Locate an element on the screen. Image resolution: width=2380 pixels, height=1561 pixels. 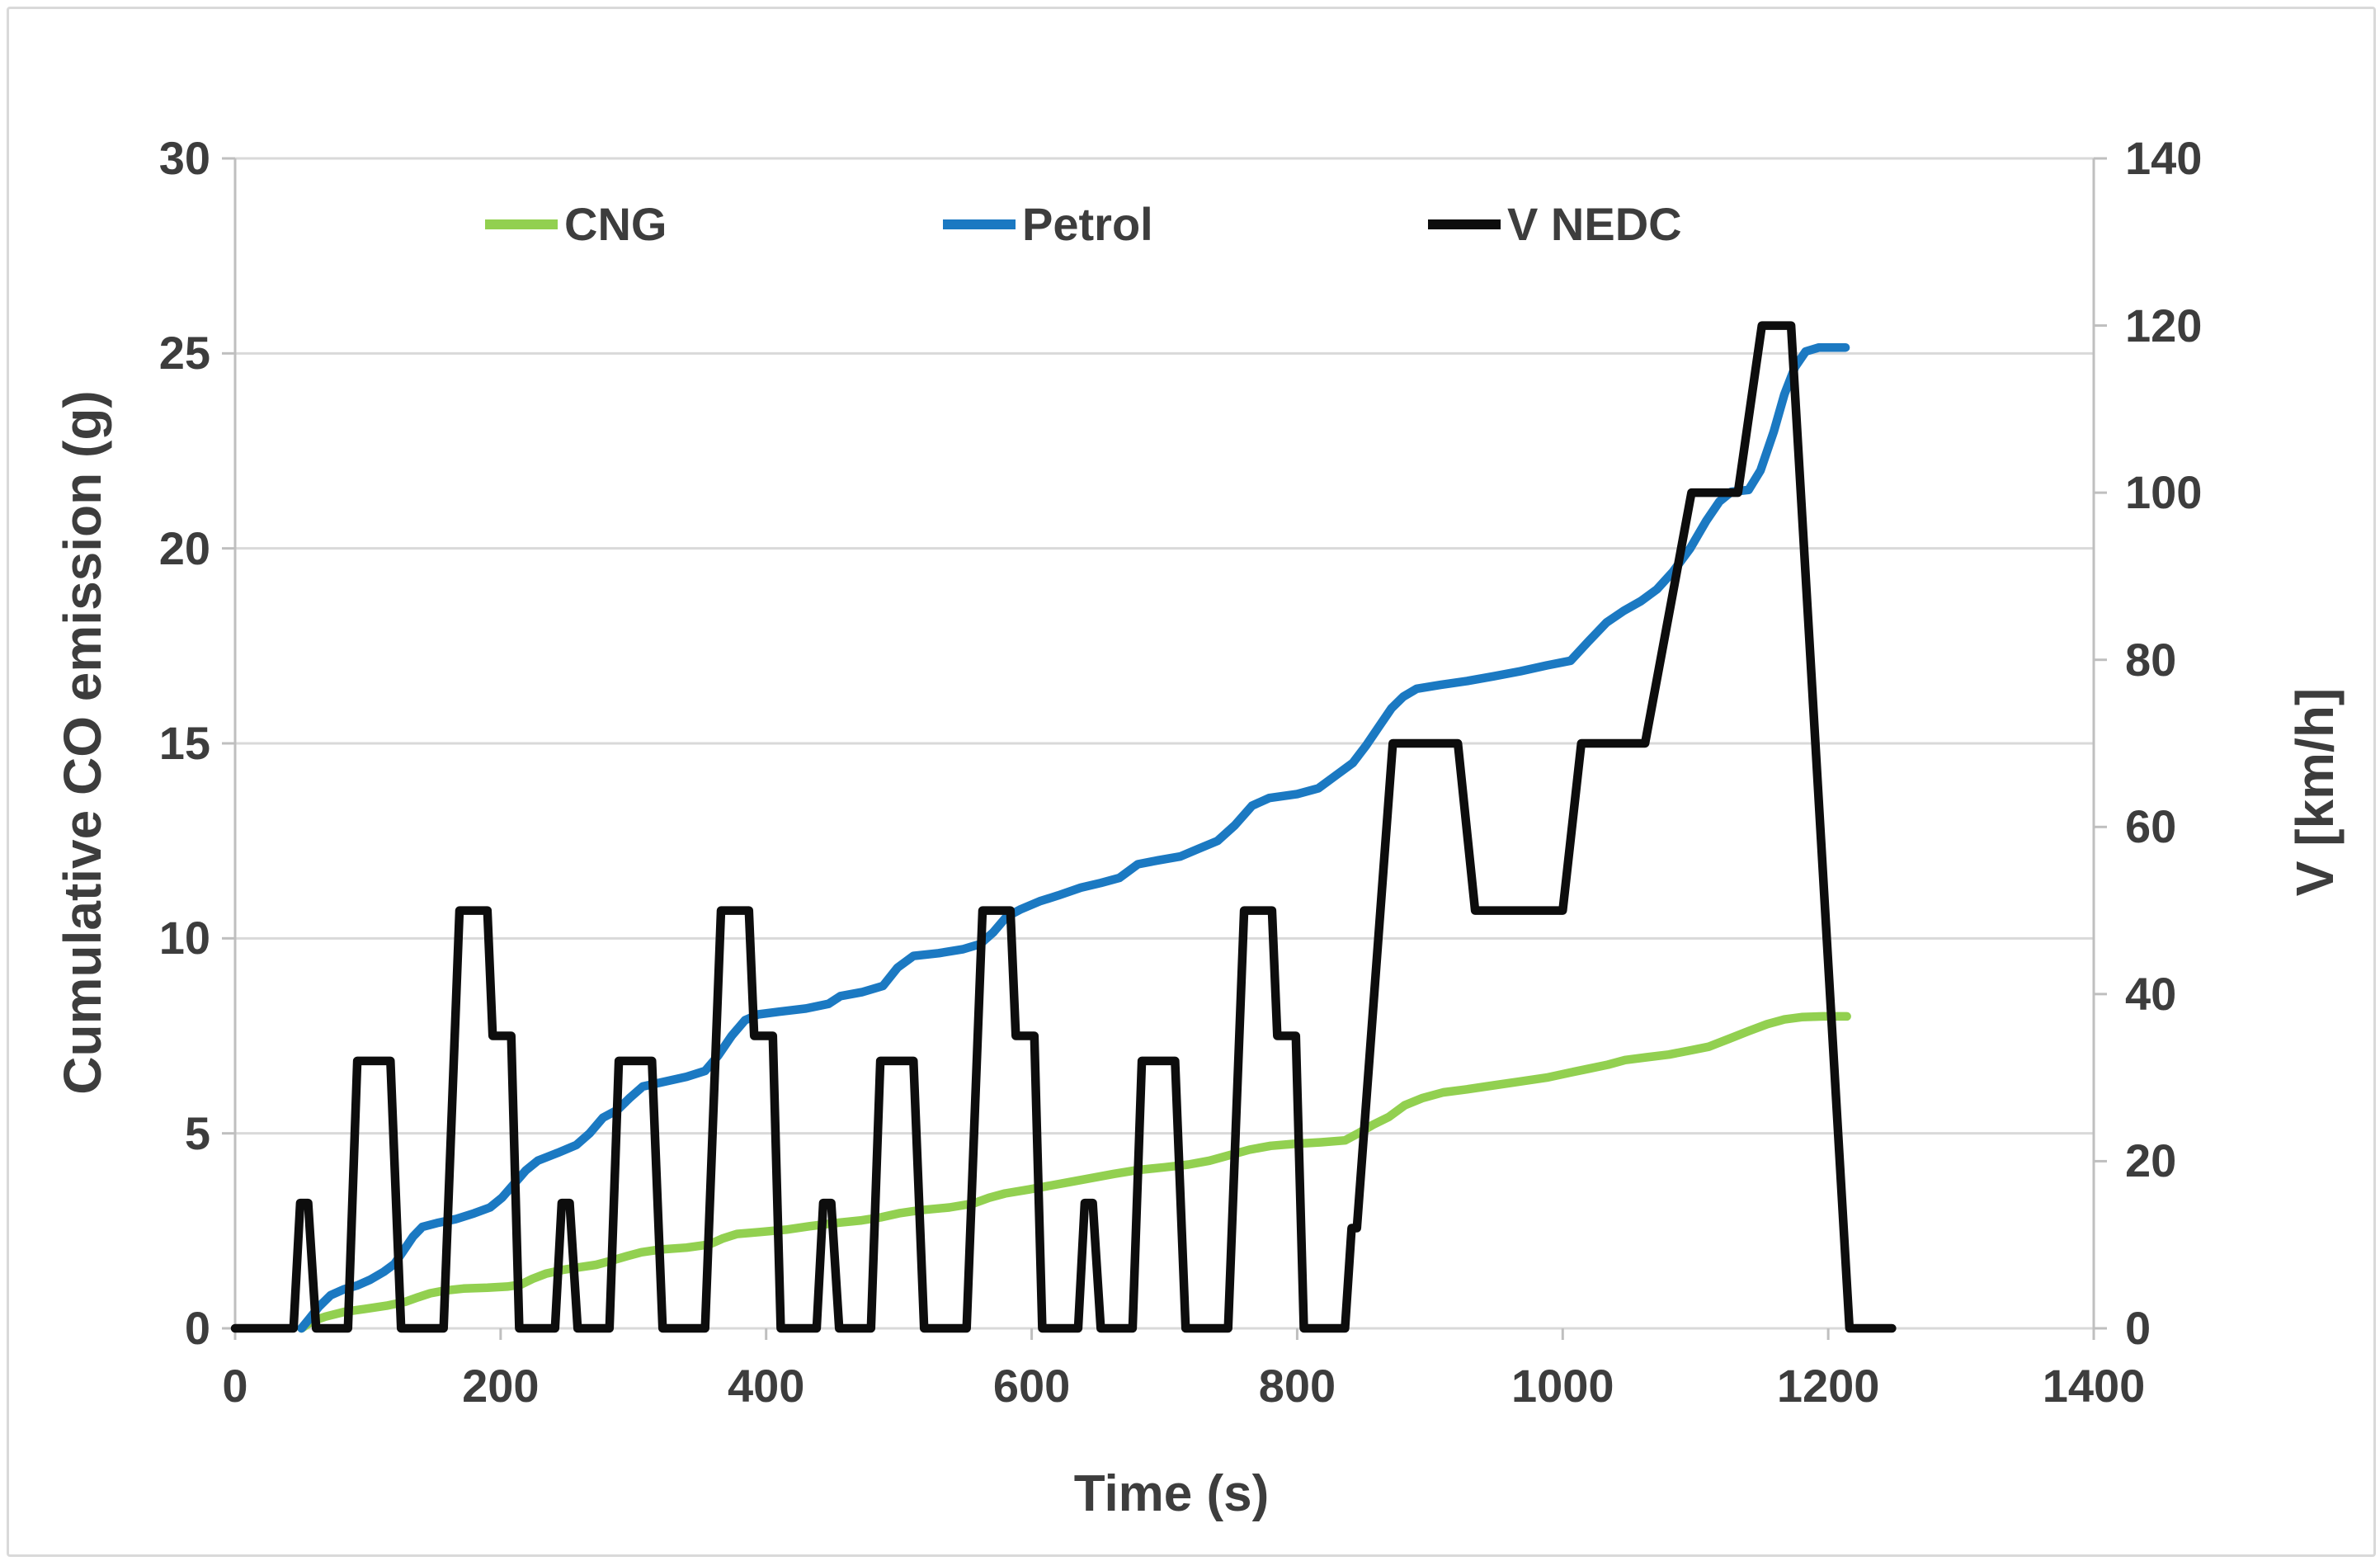
x-tick-label-600: 600 is located at coordinates (1031, 1386).